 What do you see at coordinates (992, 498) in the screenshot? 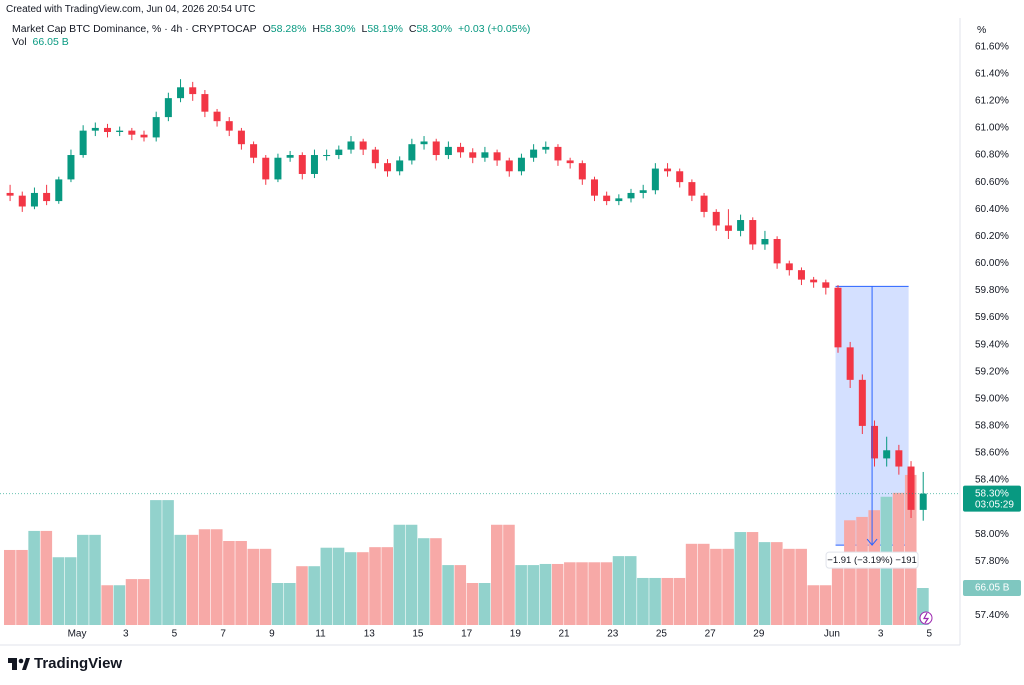
I see `price-tag` at bounding box center [992, 498].